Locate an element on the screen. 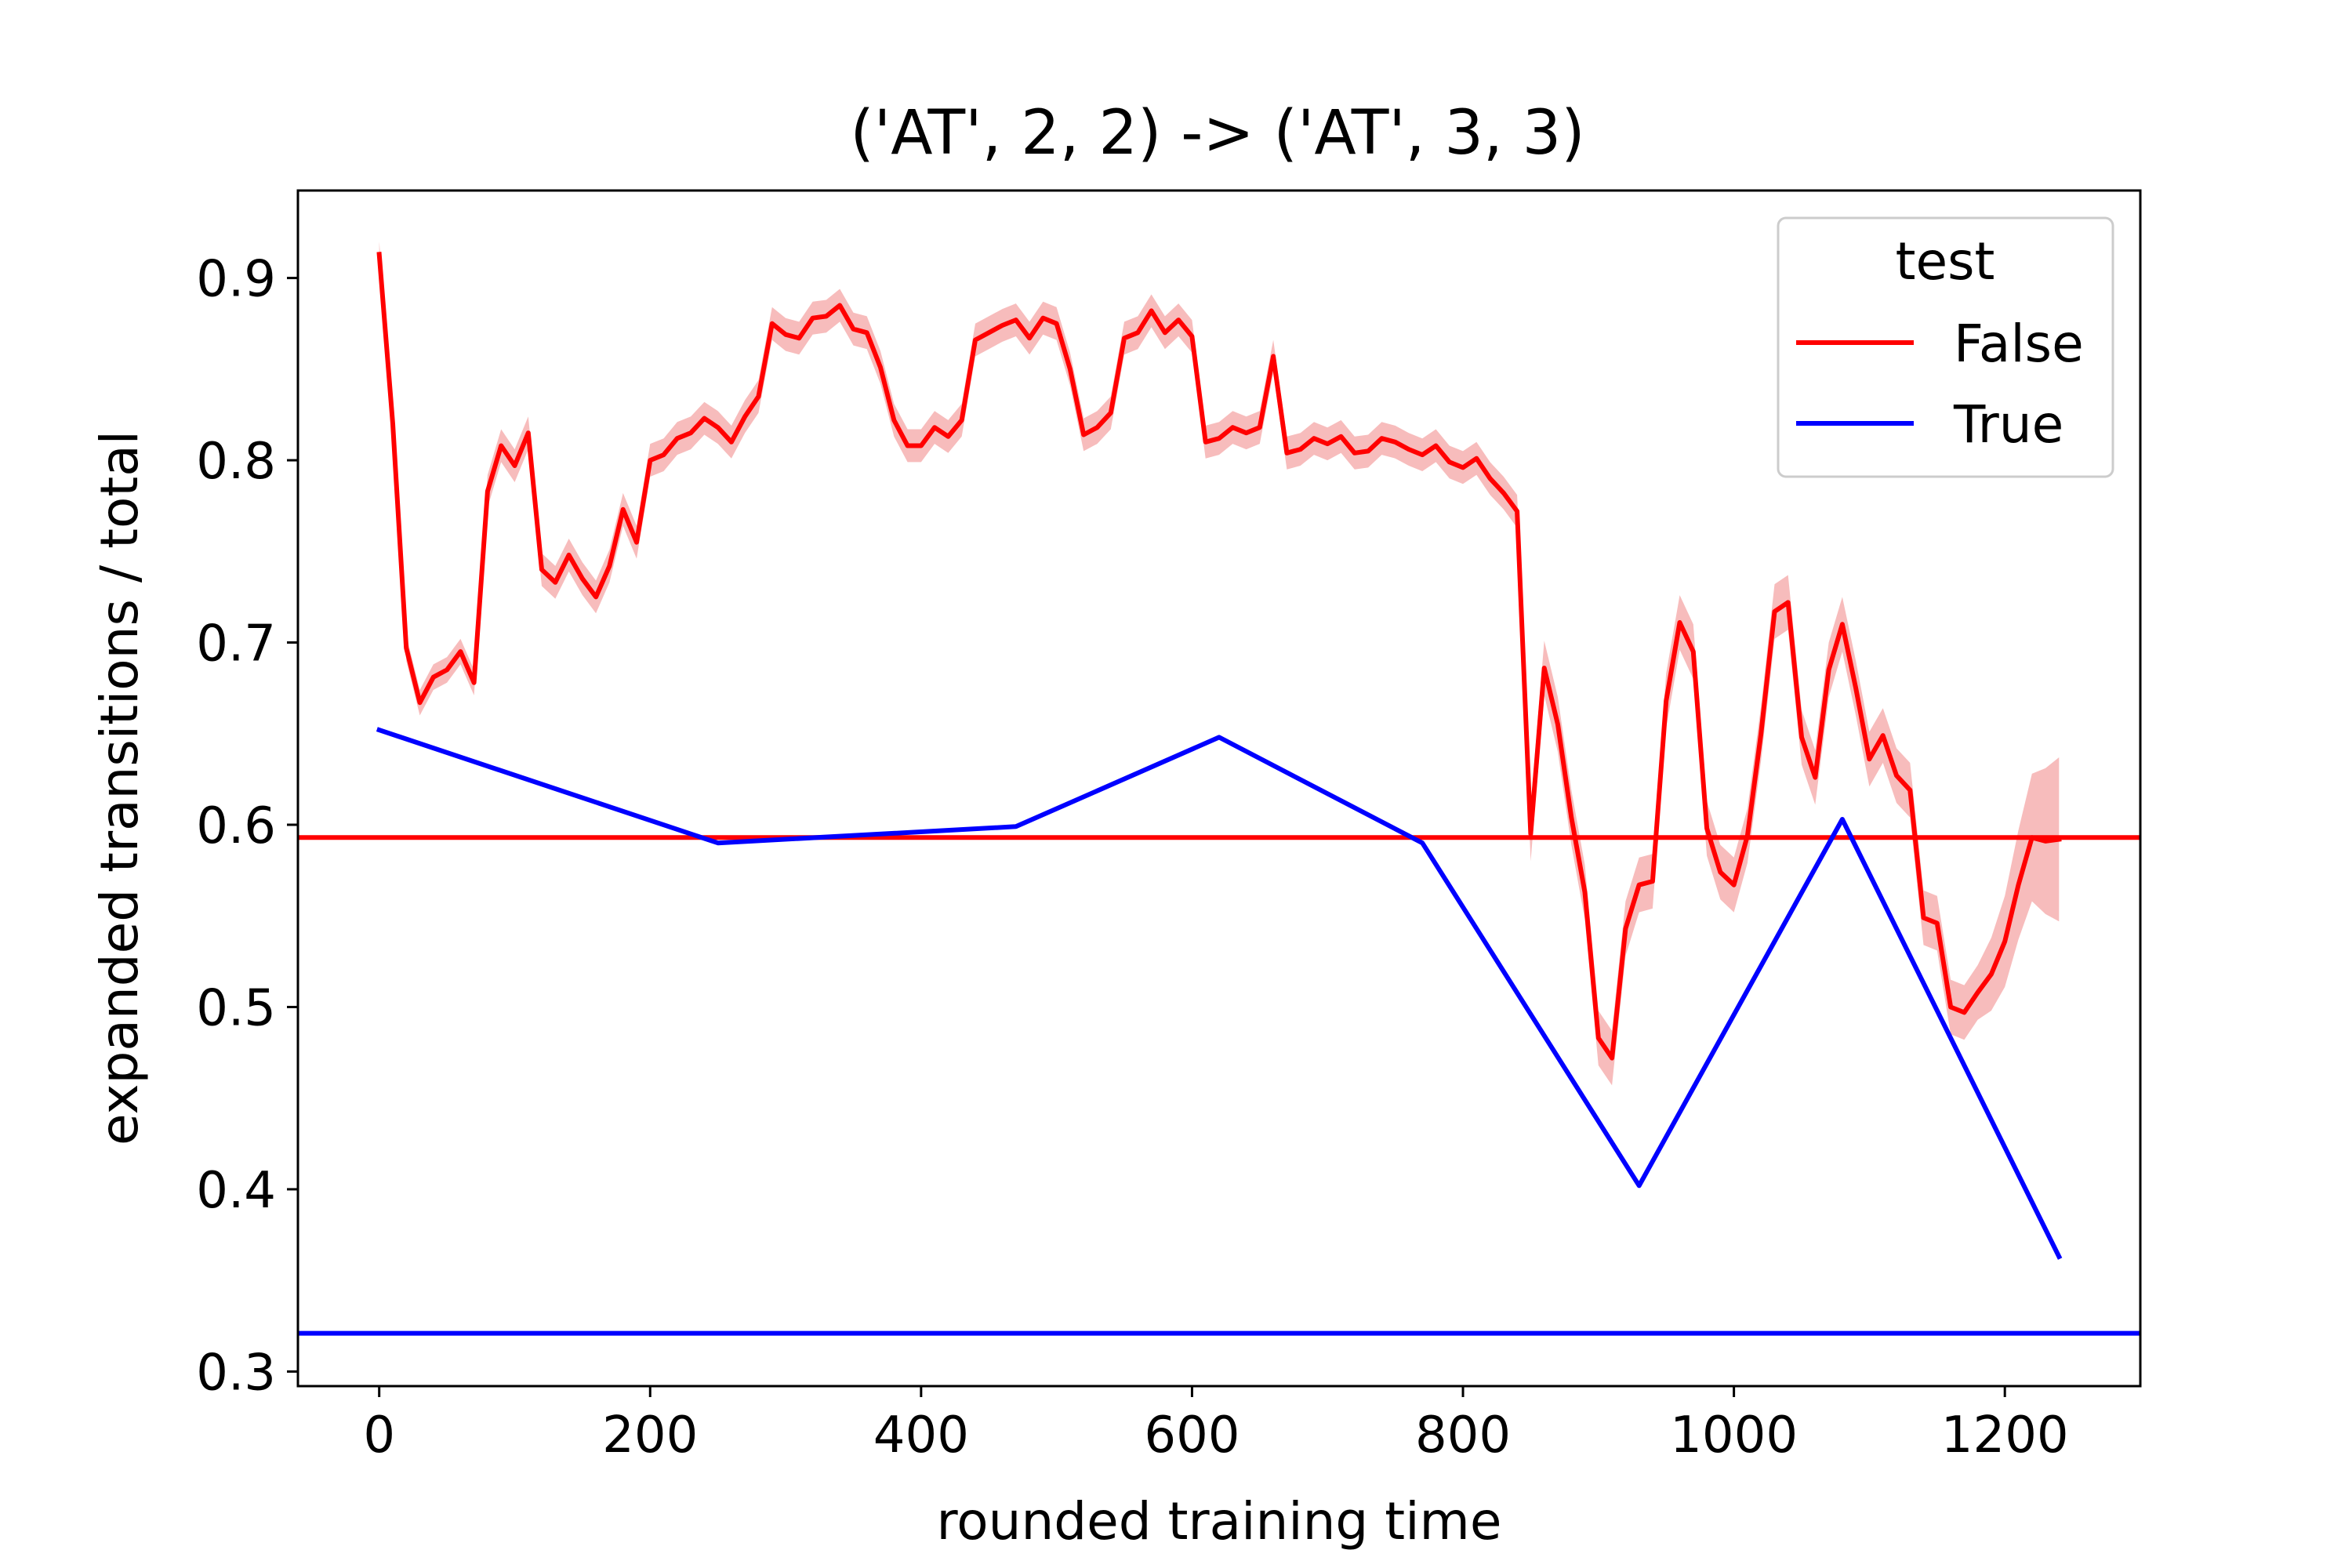 This screenshot has width=2352, height=1568. x-tick-label: 400 is located at coordinates (921, 1435).